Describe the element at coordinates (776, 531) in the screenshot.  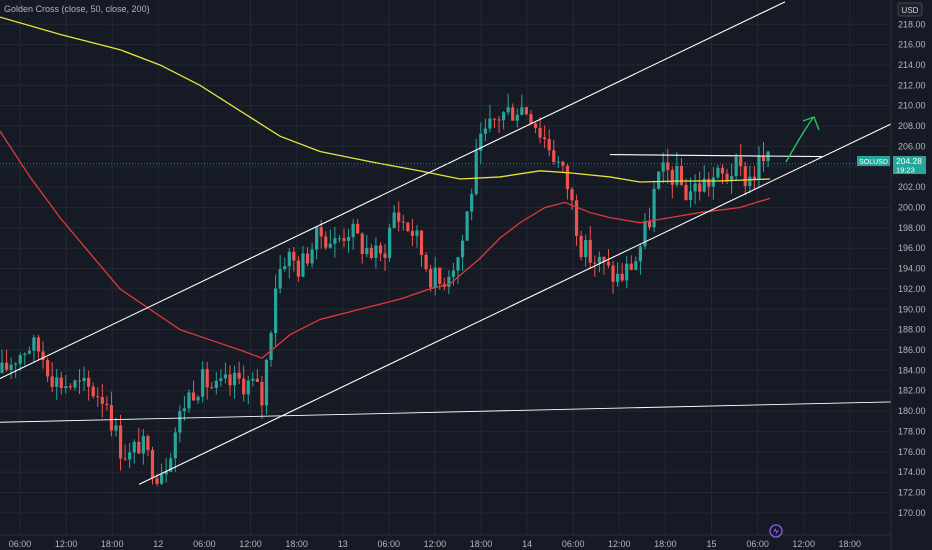
I see `tradingview-logo` at that location.